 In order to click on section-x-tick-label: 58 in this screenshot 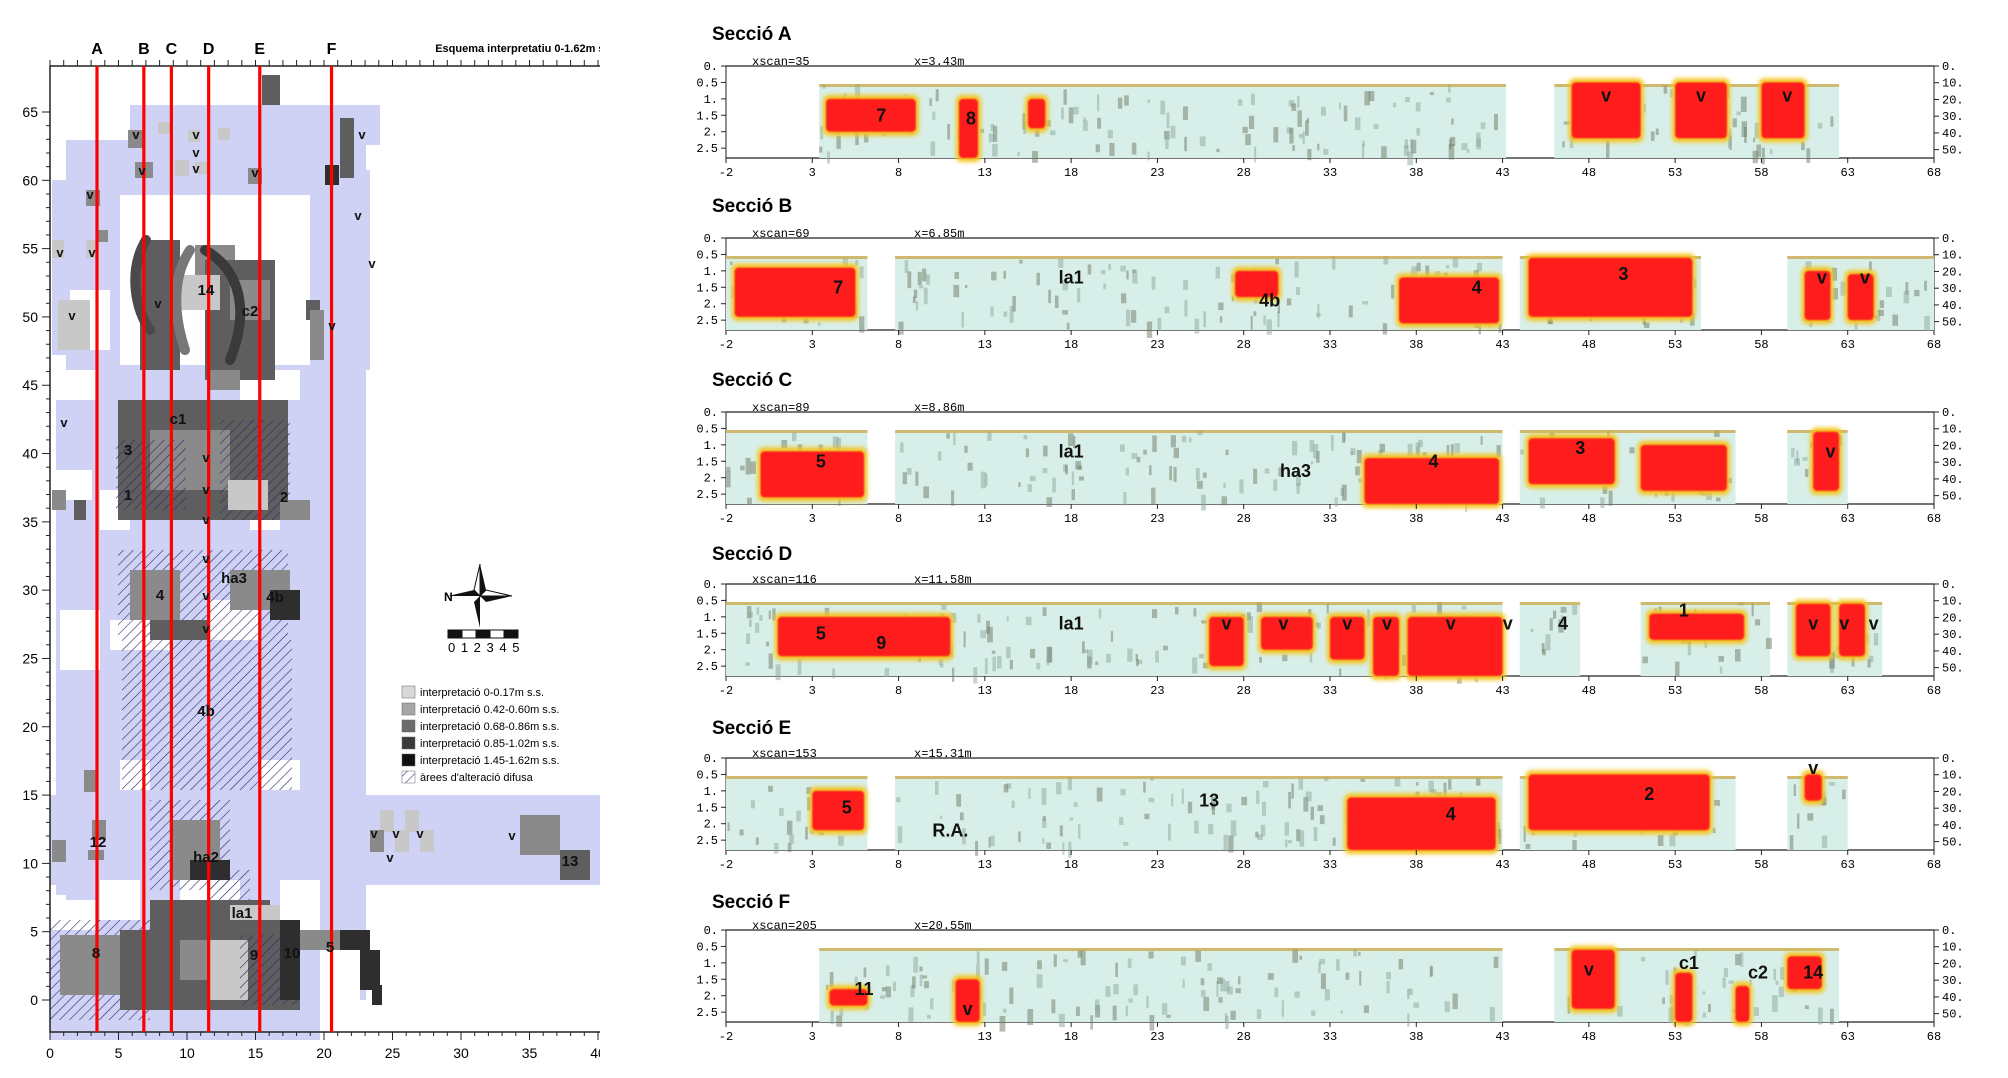, I will do `click(1761, 173)`.